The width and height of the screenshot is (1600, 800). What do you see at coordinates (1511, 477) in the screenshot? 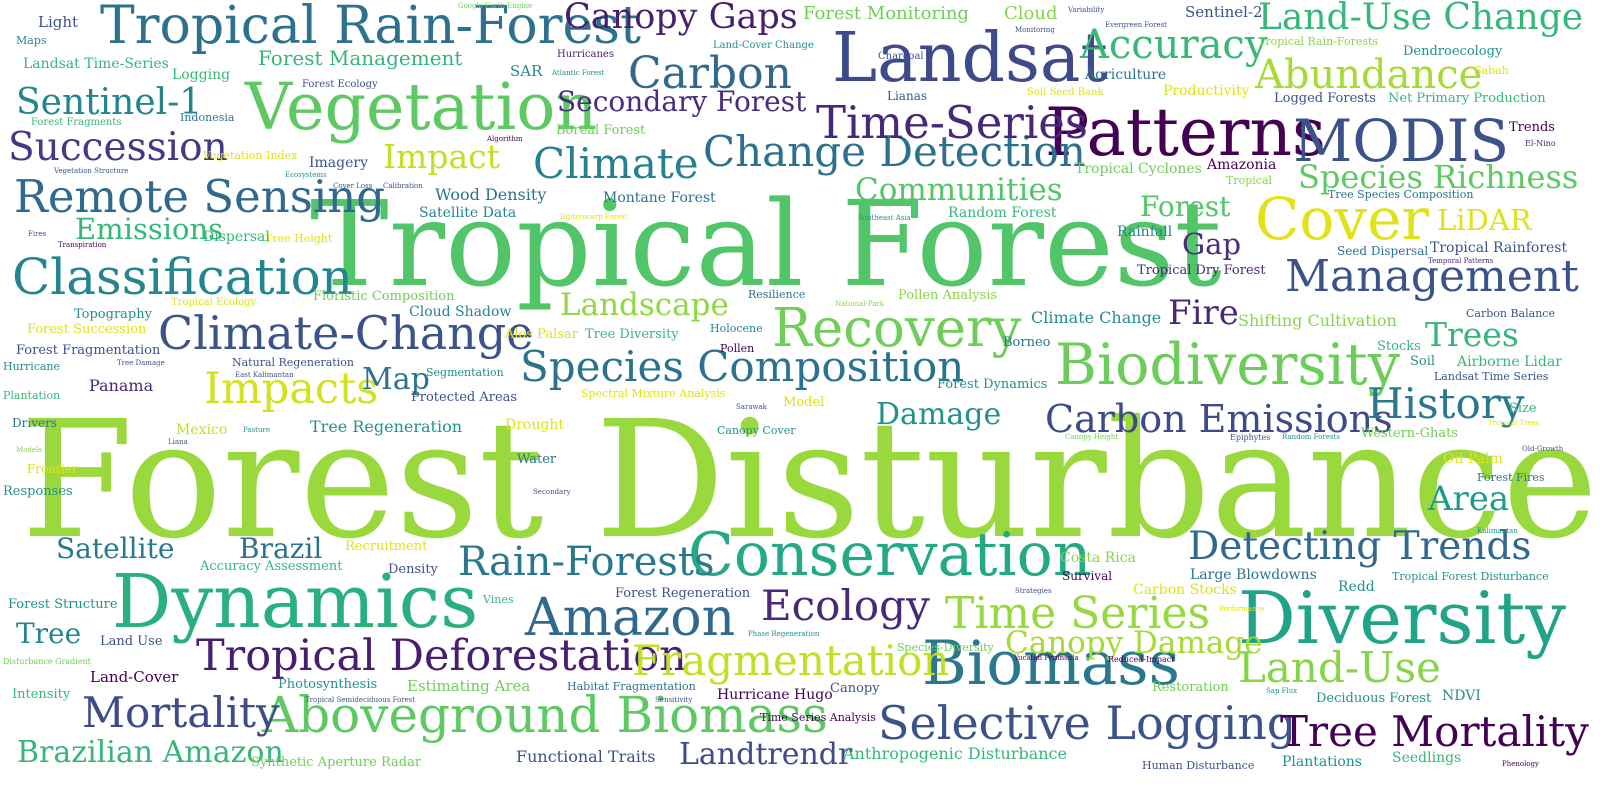
I see `word-forest-fires: Forest Fires` at bounding box center [1511, 477].